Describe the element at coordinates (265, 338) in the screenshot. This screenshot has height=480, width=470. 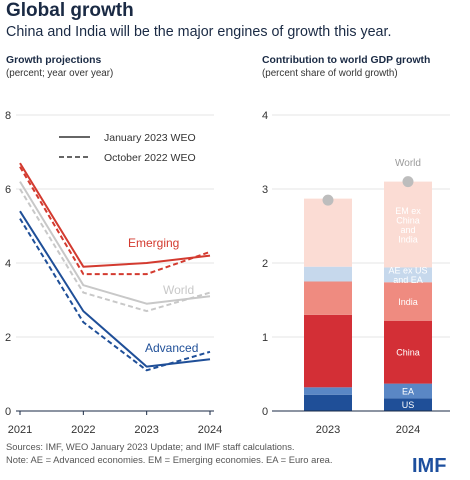
I see `right-y-tick-label: 1` at that location.